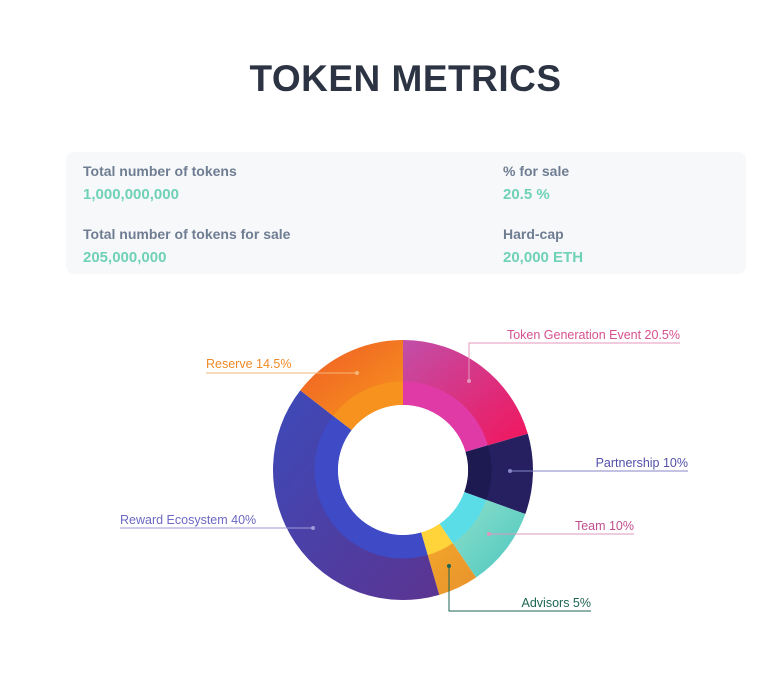  What do you see at coordinates (543, 257) in the screenshot?
I see `metric-value: 20,000 ETH` at bounding box center [543, 257].